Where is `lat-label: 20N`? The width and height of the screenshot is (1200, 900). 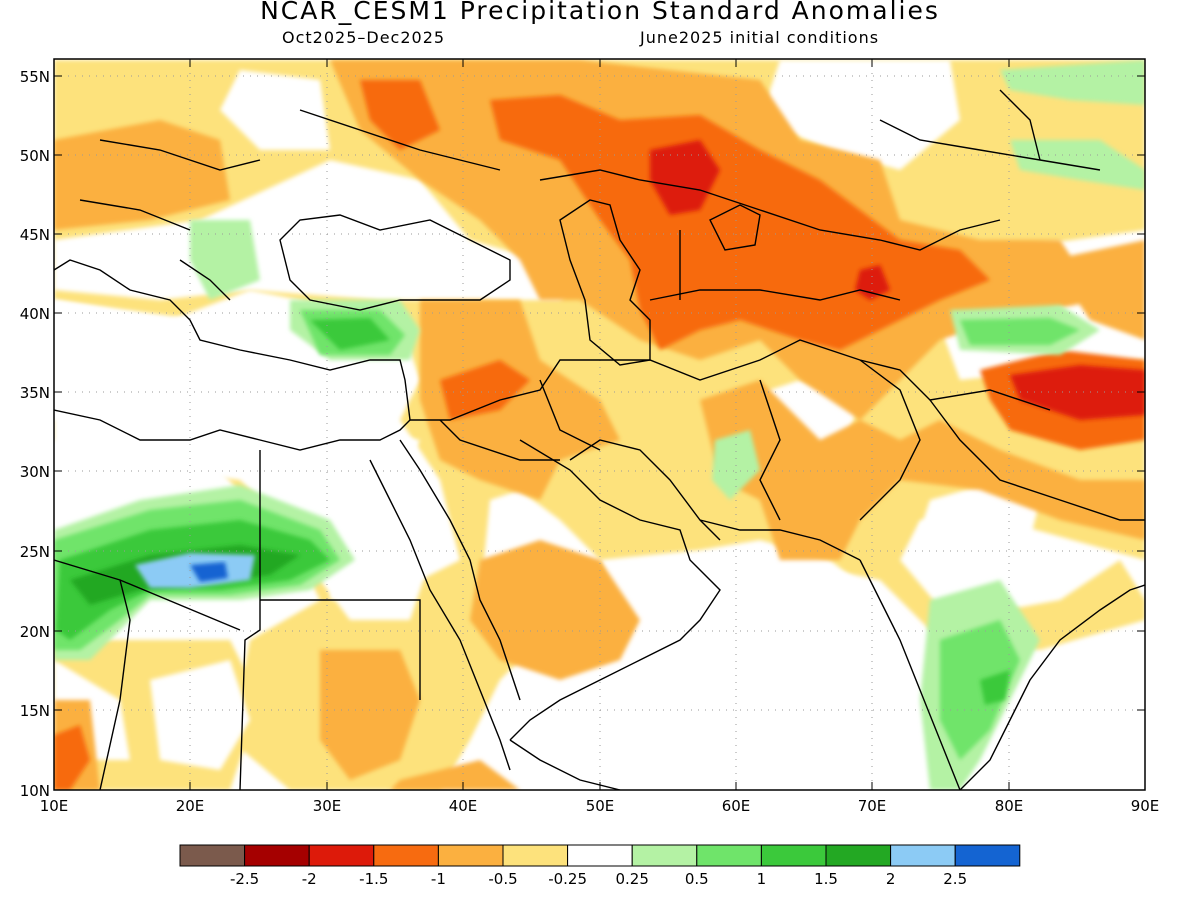 lat-label: 20N is located at coordinates (35, 632).